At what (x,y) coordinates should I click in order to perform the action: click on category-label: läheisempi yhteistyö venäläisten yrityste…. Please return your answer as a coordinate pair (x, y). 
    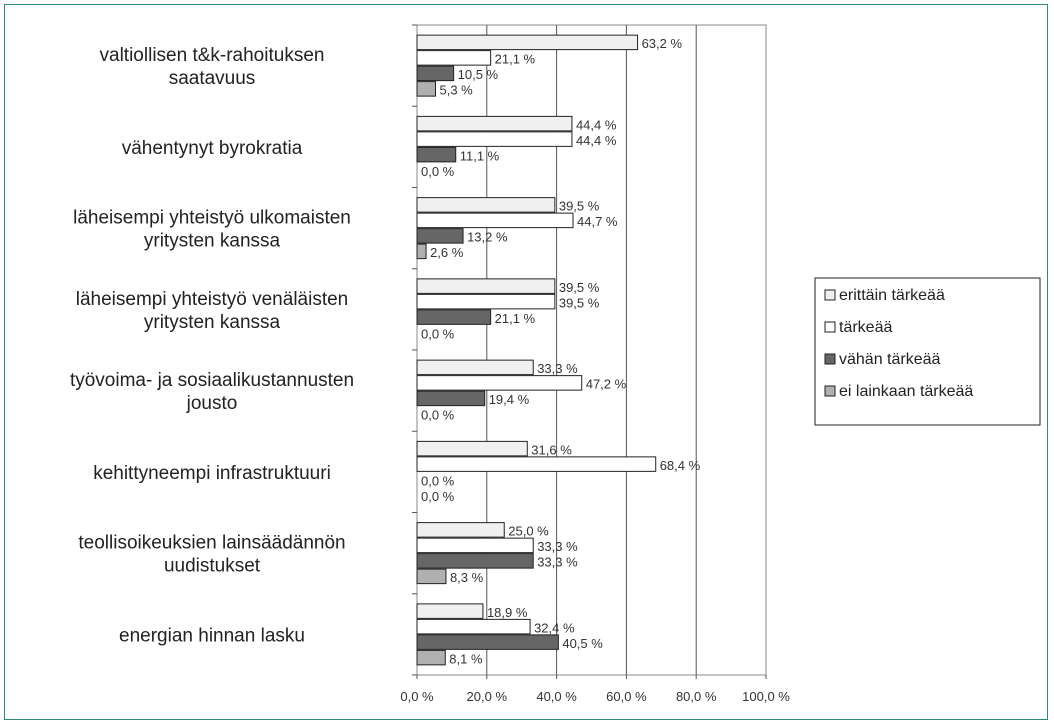
    Looking at the image, I should click on (212, 311).